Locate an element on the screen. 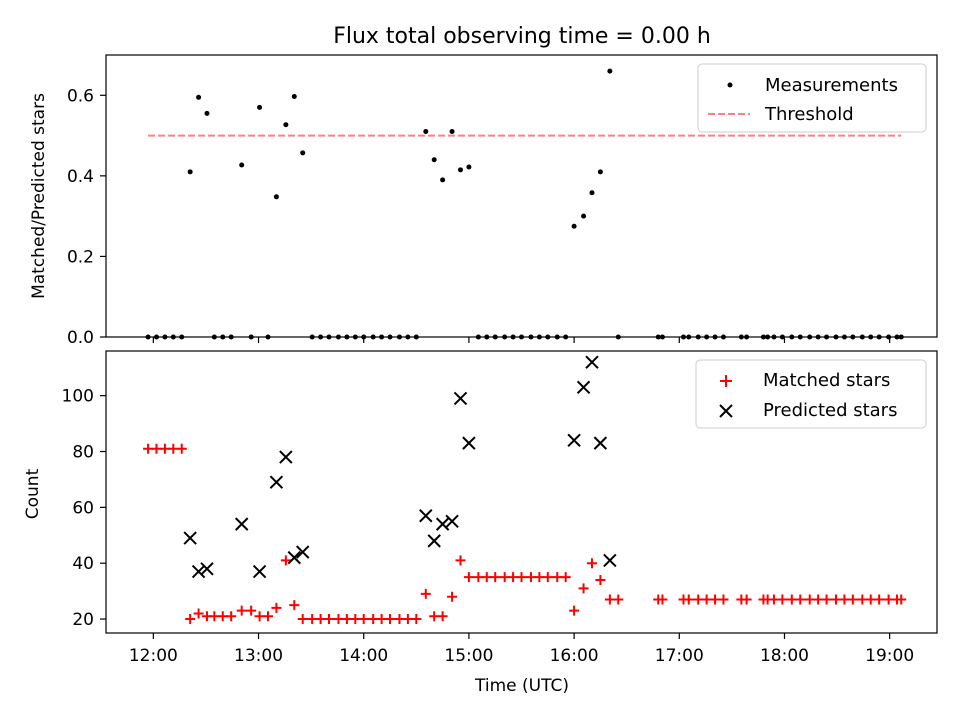 The width and height of the screenshot is (960, 720). x-tick-label: 17:00 is located at coordinates (679, 656).